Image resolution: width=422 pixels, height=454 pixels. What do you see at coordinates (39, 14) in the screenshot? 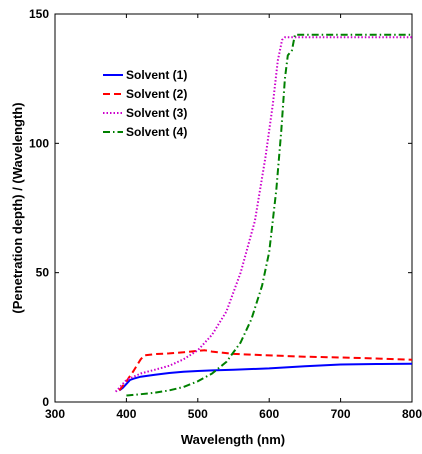
I see `y-tick-label: 150` at bounding box center [39, 14].